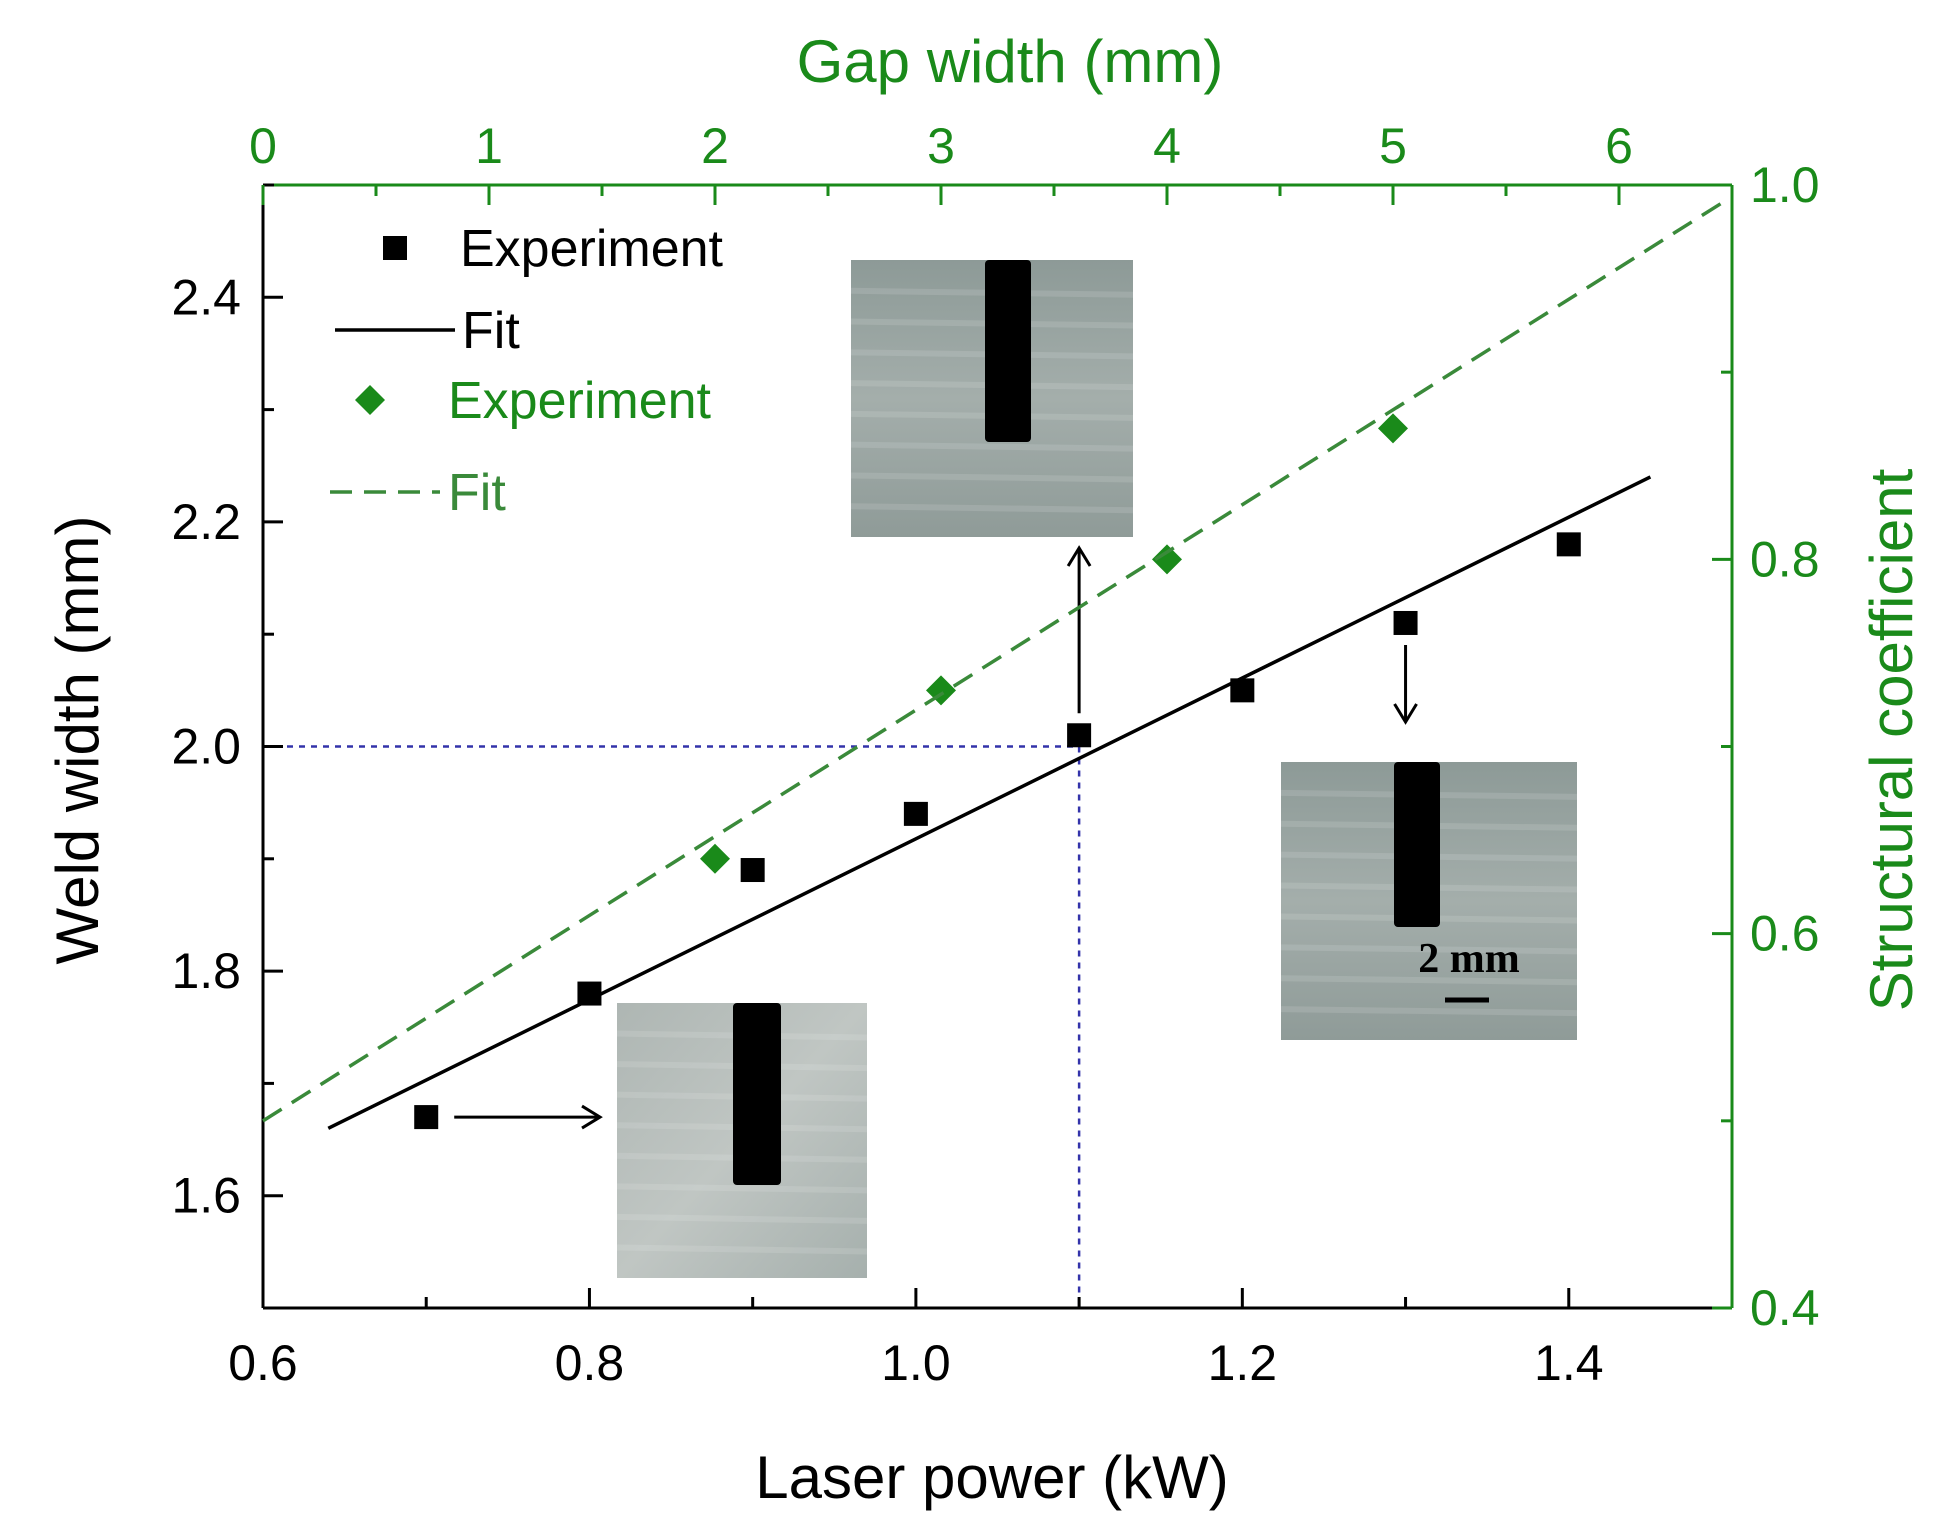 The height and width of the screenshot is (1538, 1953). What do you see at coordinates (1393, 146) in the screenshot?
I see `top-tick-label: 5` at bounding box center [1393, 146].